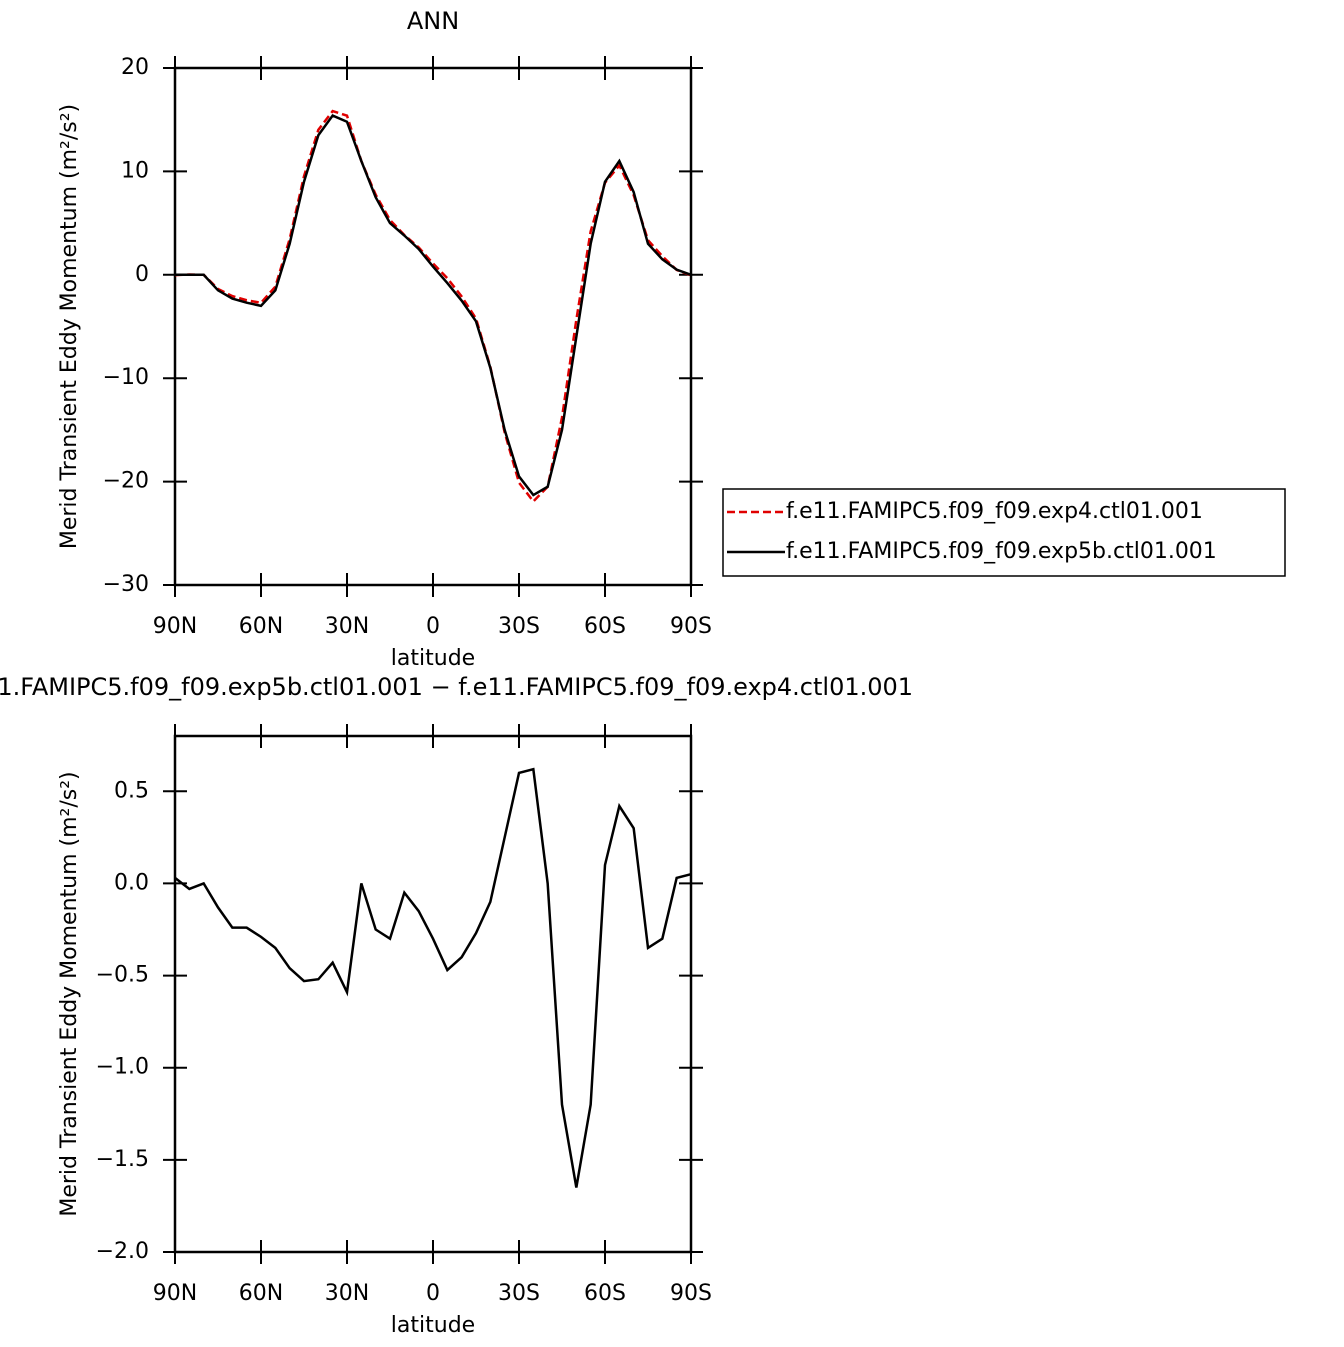 This screenshot has height=1347, width=1344. Describe the element at coordinates (1004, 532) in the screenshot. I see `legend-box` at that location.